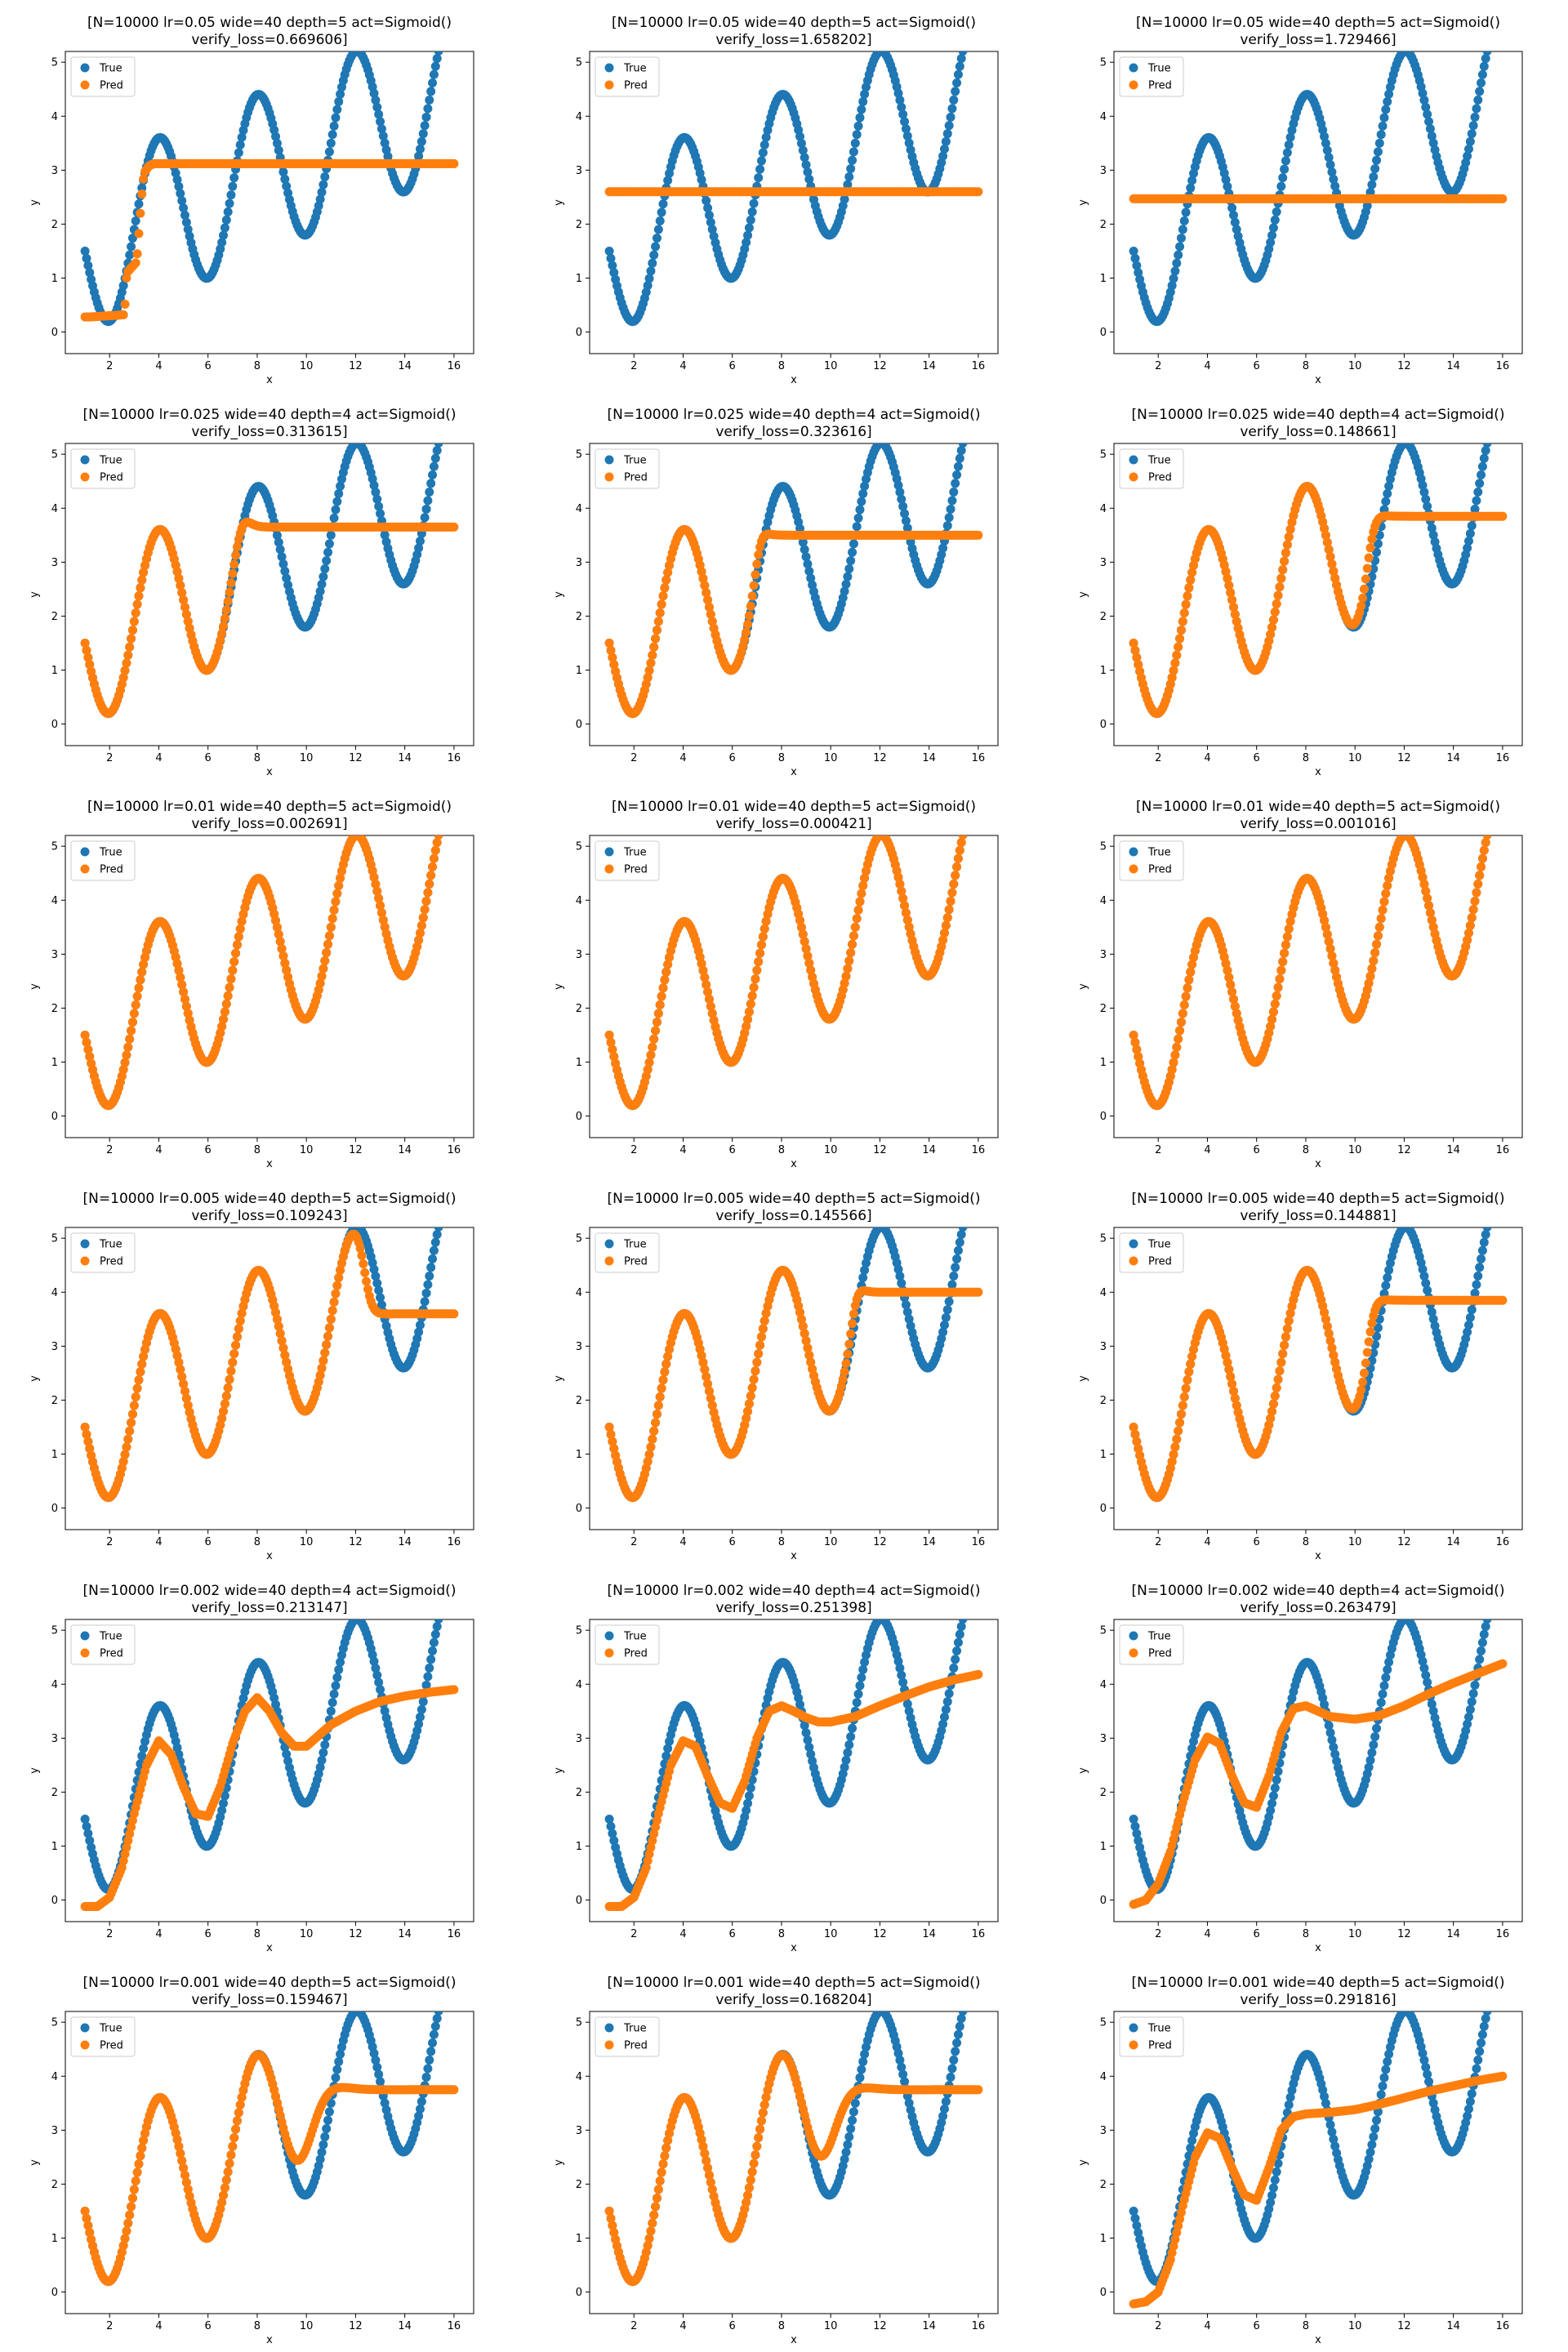  What do you see at coordinates (1306, 1150) in the screenshot?
I see `x-tick-label: 8` at bounding box center [1306, 1150].